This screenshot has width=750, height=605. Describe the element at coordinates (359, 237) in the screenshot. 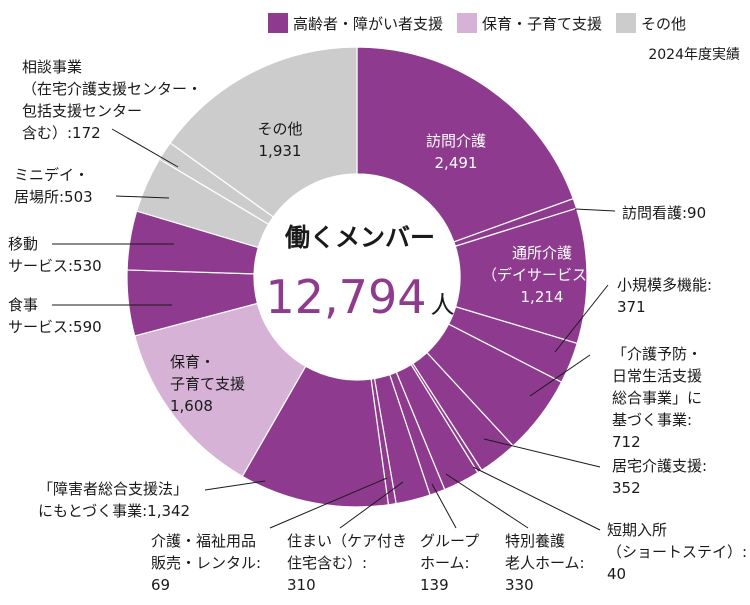

I see `center-title: 働くメンバー` at that location.